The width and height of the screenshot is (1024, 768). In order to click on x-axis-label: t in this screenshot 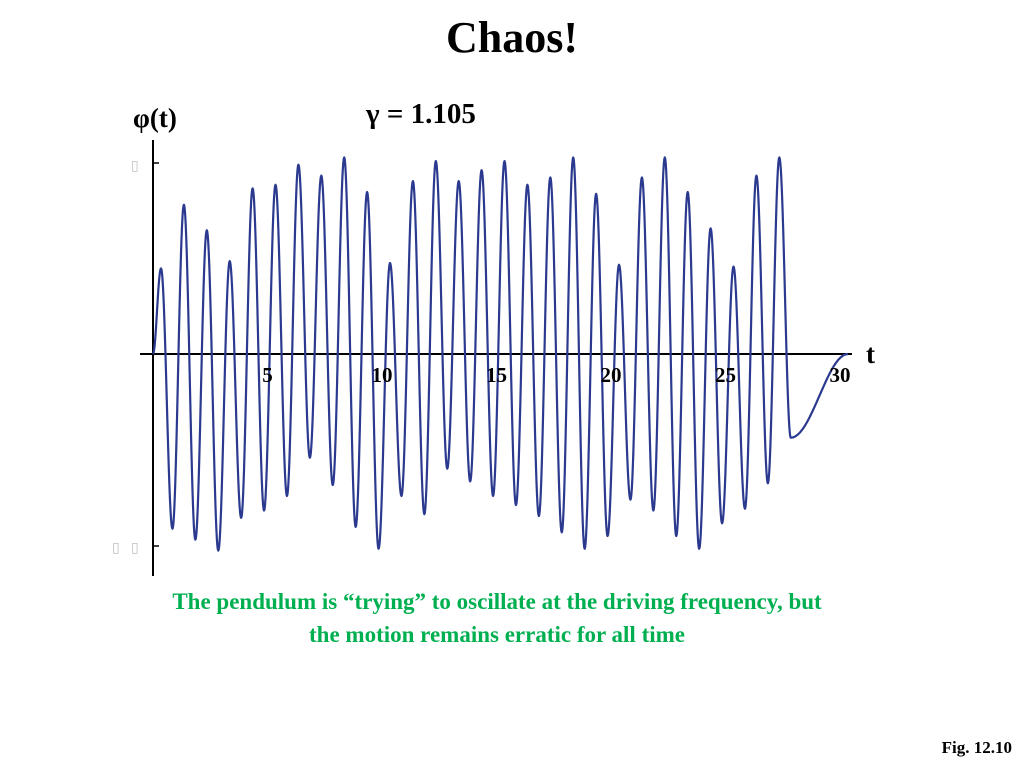, I will do `click(870, 354)`.